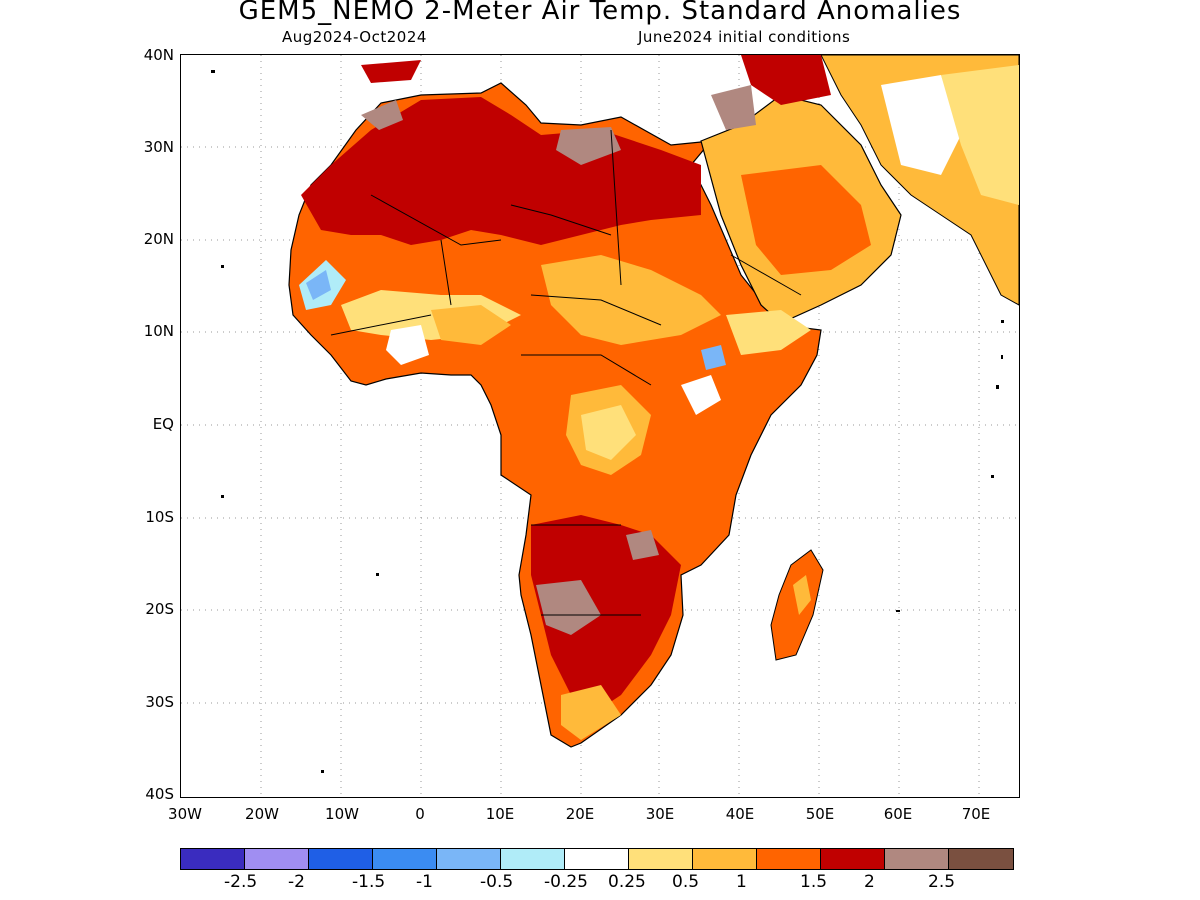 The height and width of the screenshot is (900, 1200). I want to click on lat-label: 20S, so click(159, 609).